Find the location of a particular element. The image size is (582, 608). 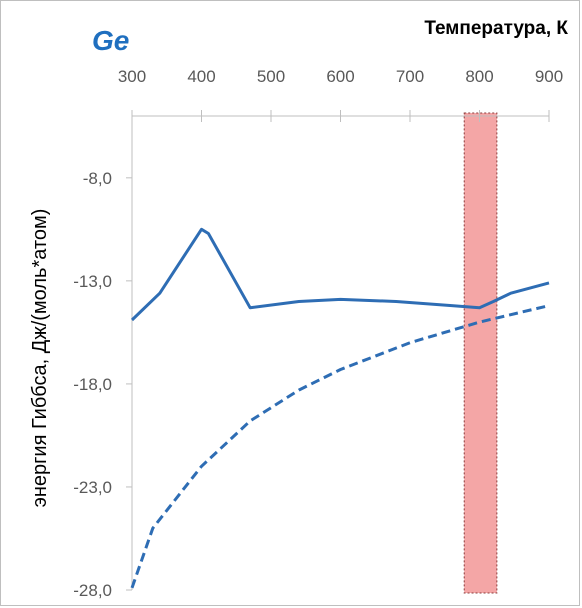

y-tick-label: -28,0 is located at coordinates (92, 590).